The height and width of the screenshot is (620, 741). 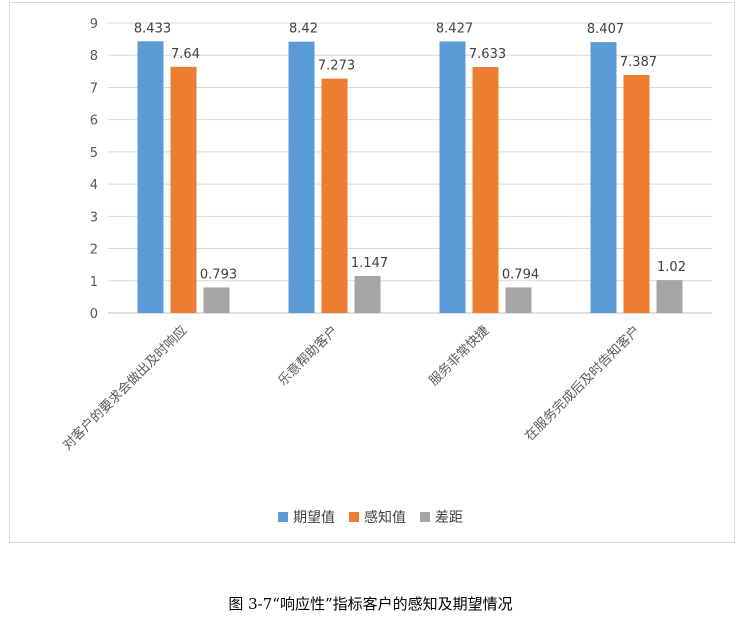 What do you see at coordinates (185, 54) in the screenshot?
I see `data-label: 7.64` at bounding box center [185, 54].